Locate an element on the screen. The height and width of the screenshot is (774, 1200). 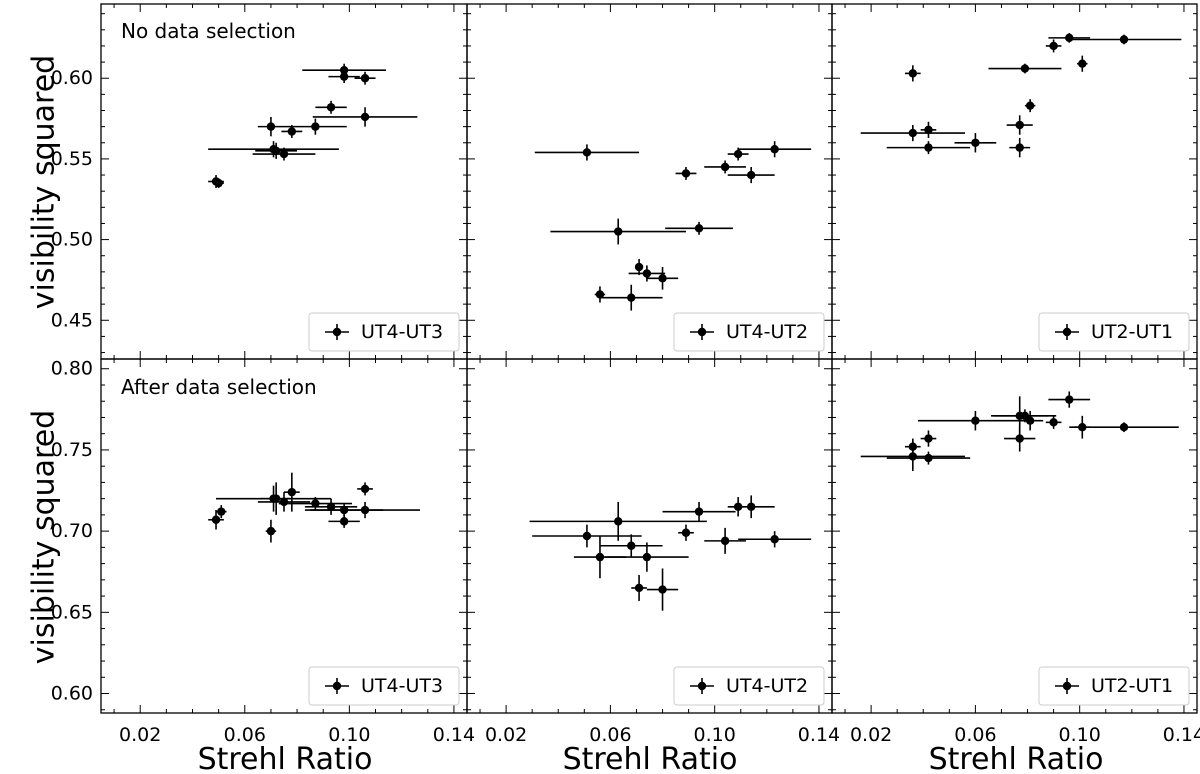
x-axis-title-col1: Strehl Ratio is located at coordinates (650, 758).